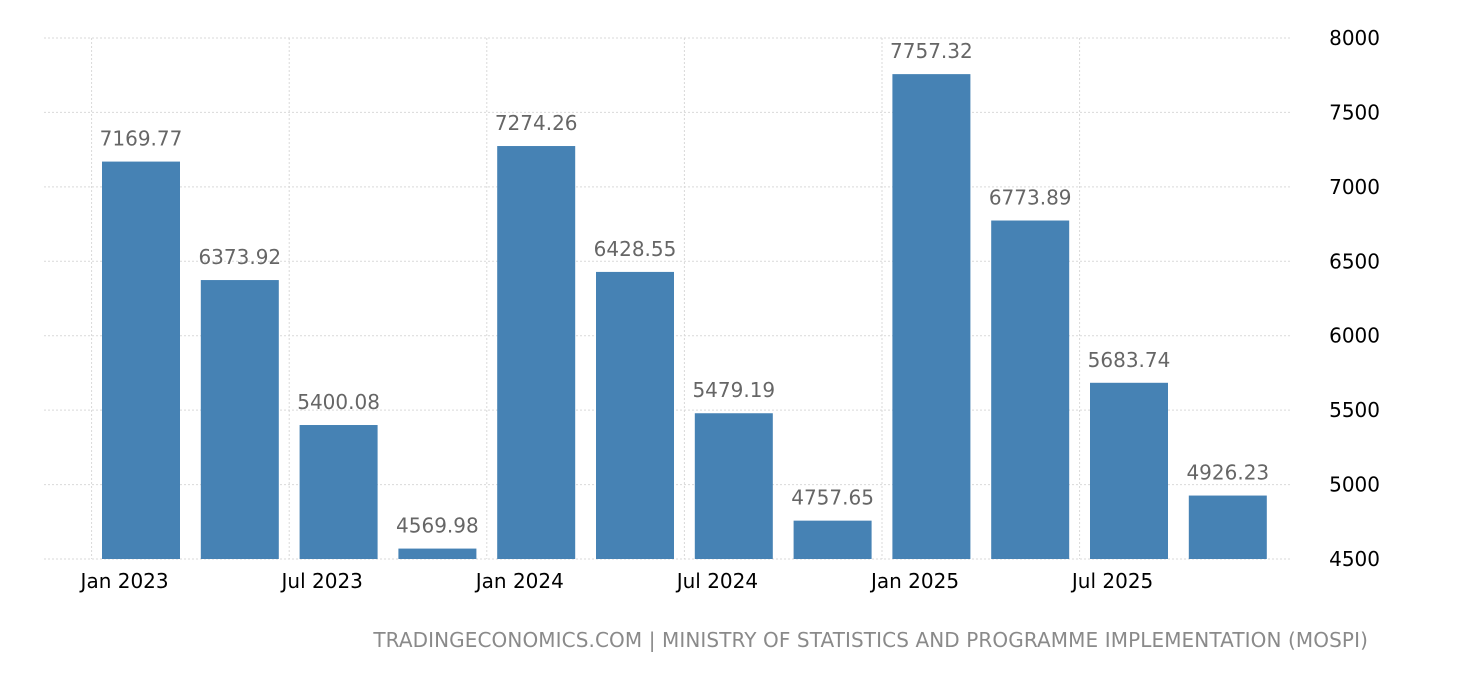 This screenshot has width=1460, height=680. I want to click on data-label: 6773.89, so click(1030, 198).